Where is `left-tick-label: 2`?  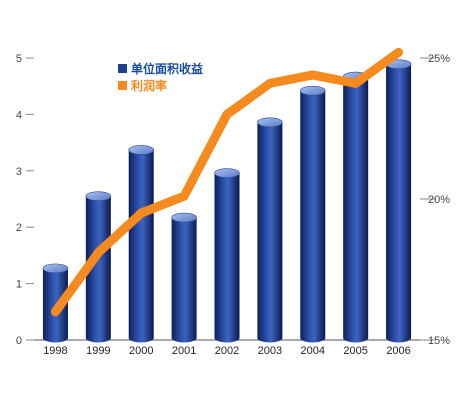 left-tick-label: 2 is located at coordinates (19, 228).